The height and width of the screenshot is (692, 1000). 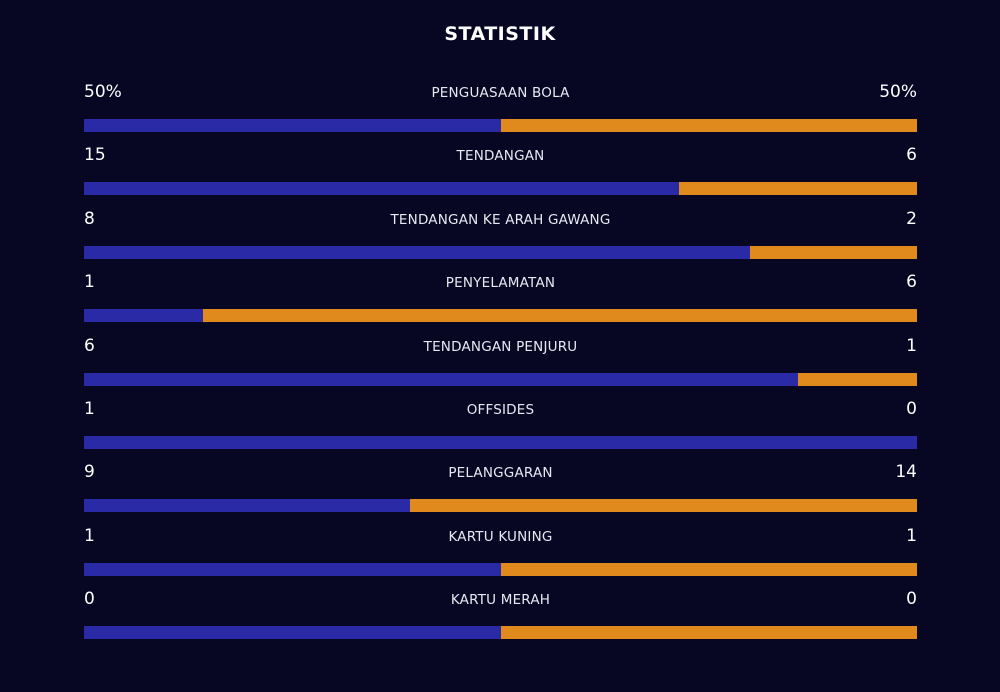 I want to click on stat-header: 6 TENDANGAN PENJURU 1, so click(x=500, y=350).